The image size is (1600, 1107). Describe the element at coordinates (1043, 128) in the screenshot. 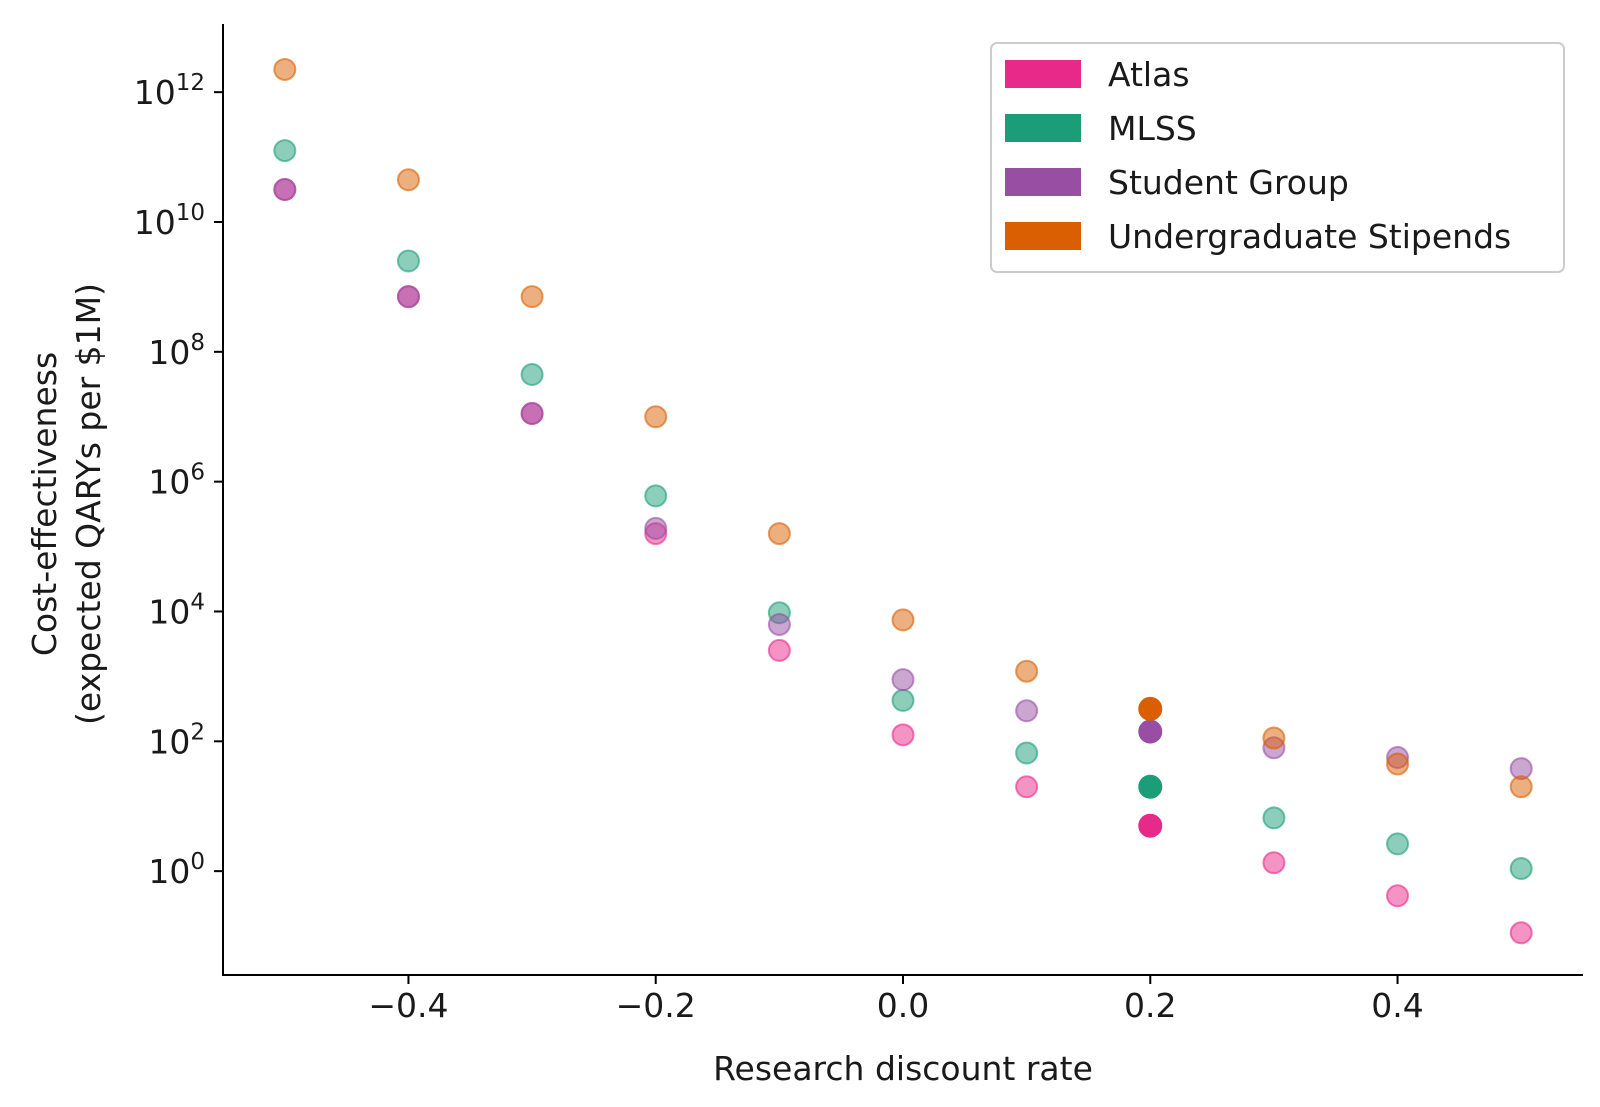

I see `legend-swatch-mlss` at that location.